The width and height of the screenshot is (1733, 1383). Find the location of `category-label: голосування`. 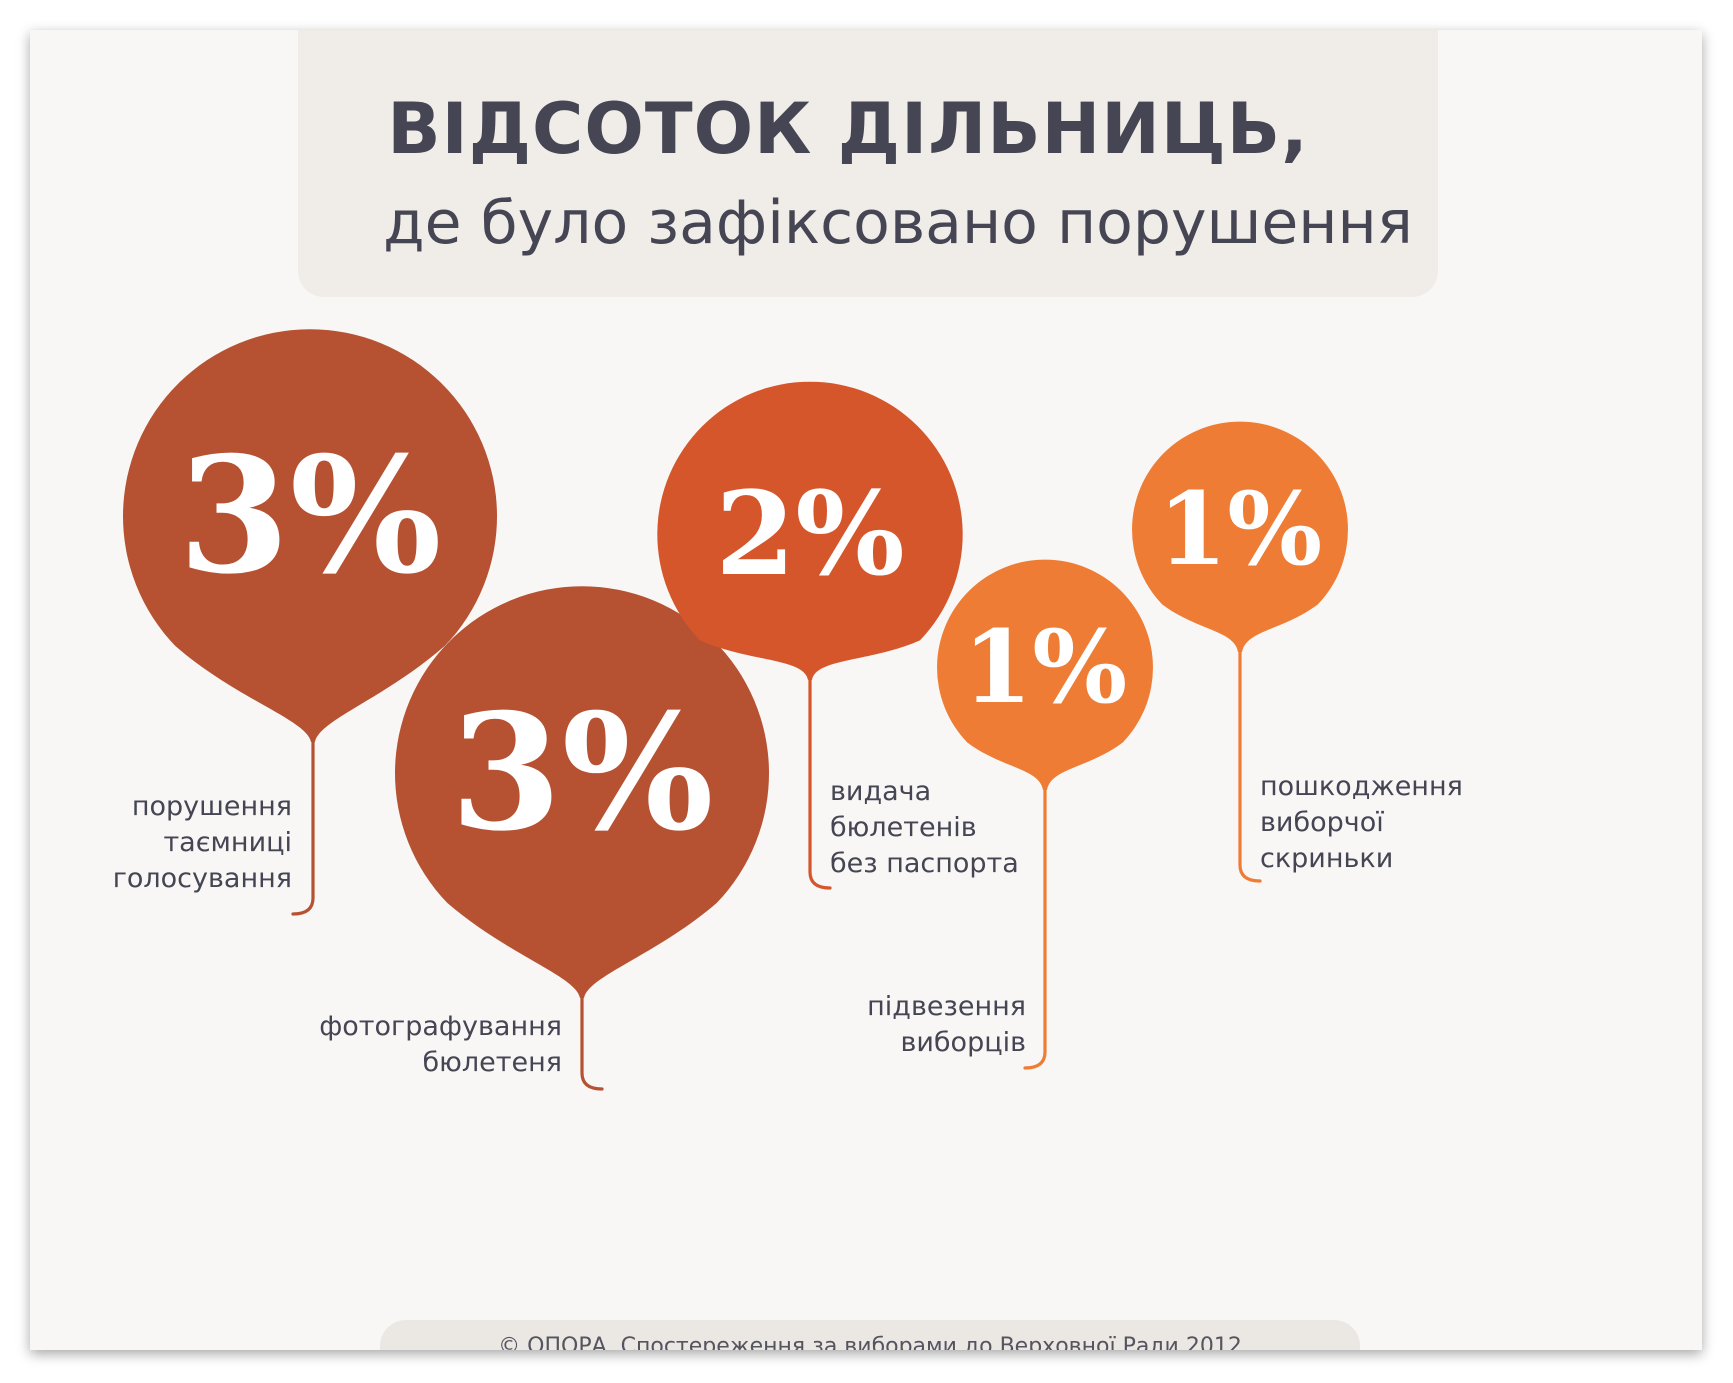

category-label: голосування is located at coordinates (202, 878).